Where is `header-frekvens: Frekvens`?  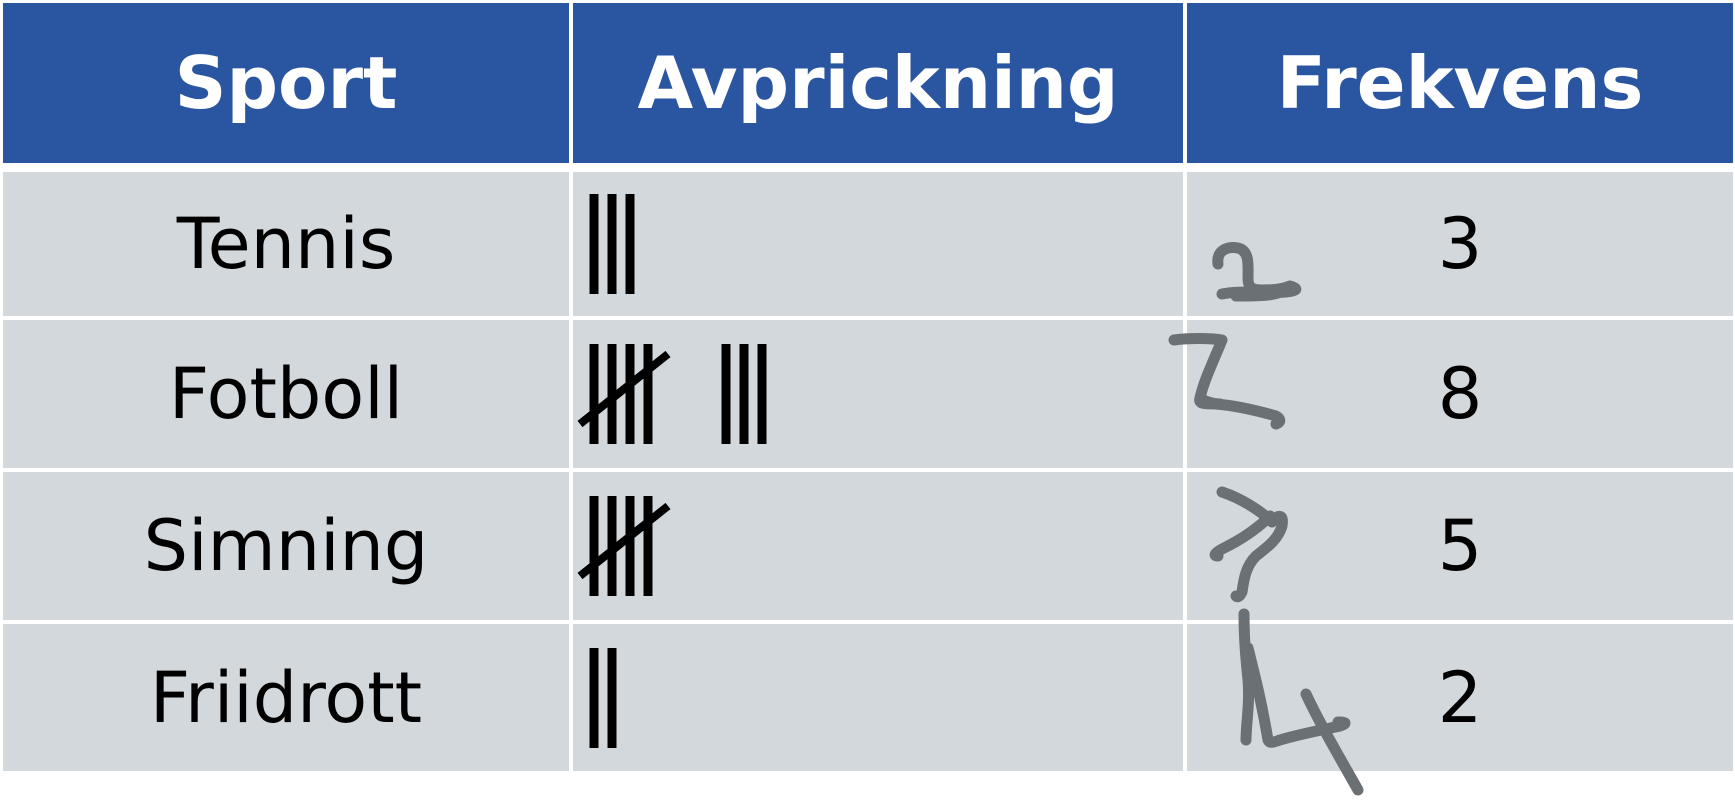 header-frekvens: Frekvens is located at coordinates (1460, 83).